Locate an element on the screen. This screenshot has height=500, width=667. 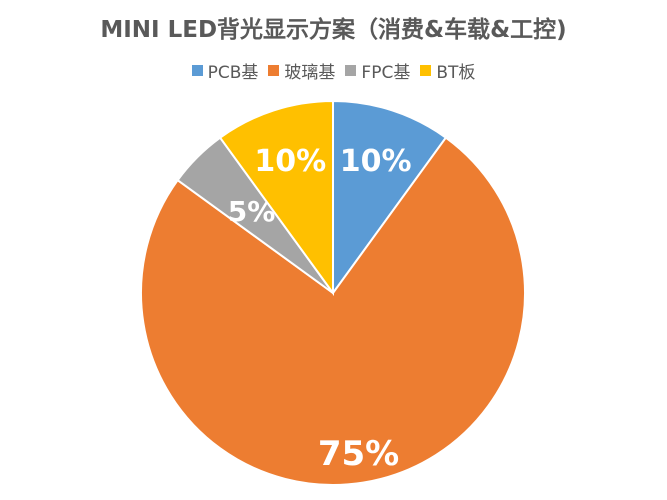
legend-label: FPC基 is located at coordinates (386, 73).